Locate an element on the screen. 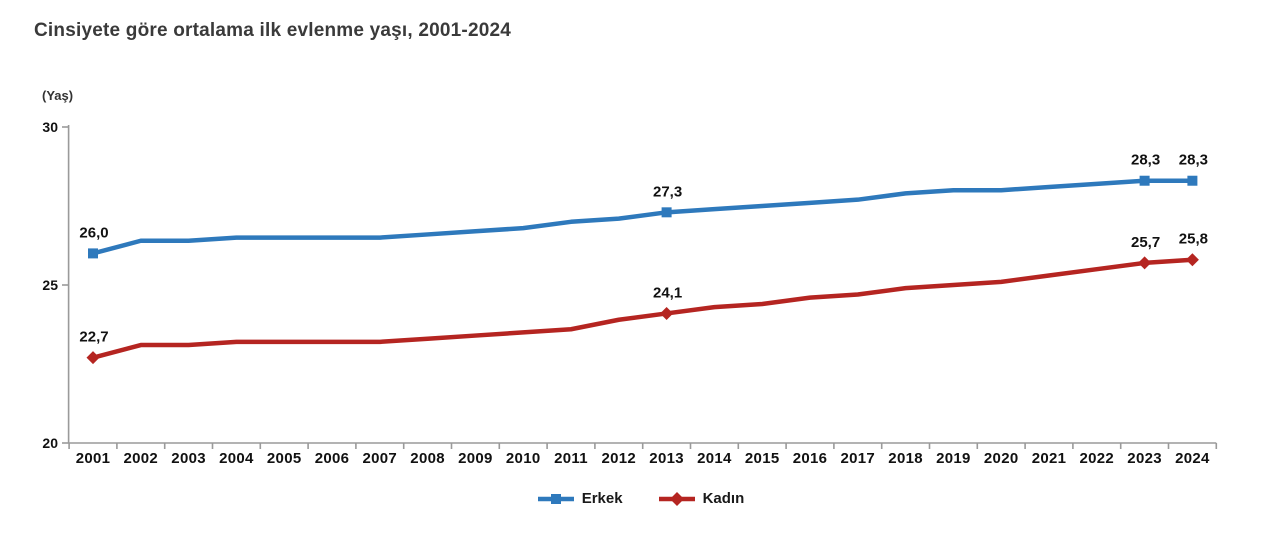 This screenshot has width=1280, height=537. y-tick-label: 20 is located at coordinates (50, 443).